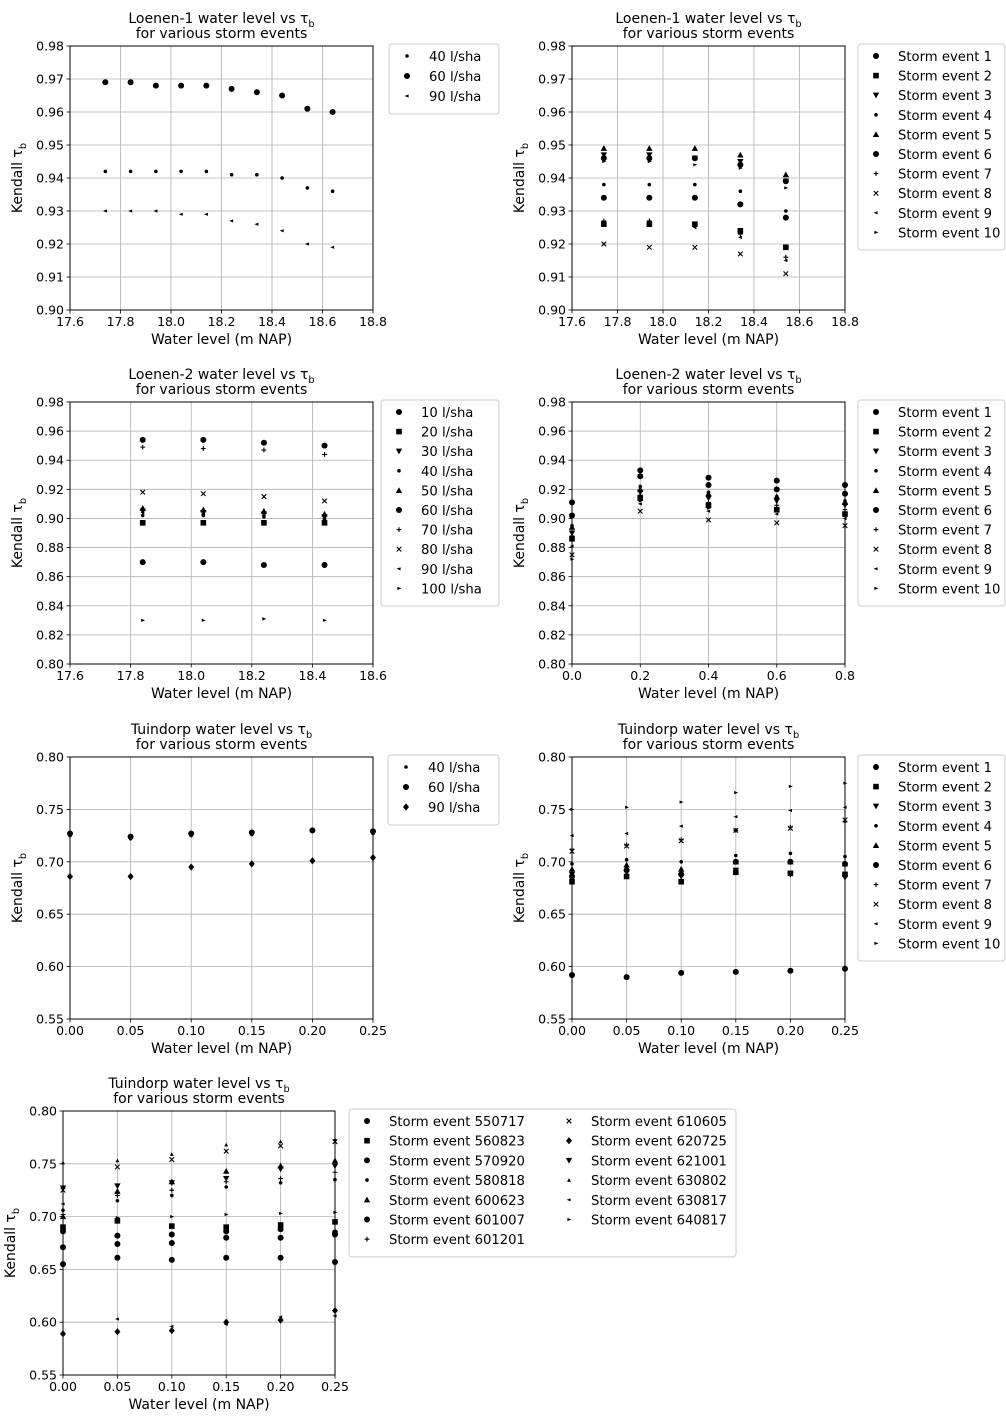 This screenshot has height=1417, width=1006. What do you see at coordinates (945, 925) in the screenshot?
I see `legend-label: Storm event 9` at bounding box center [945, 925].